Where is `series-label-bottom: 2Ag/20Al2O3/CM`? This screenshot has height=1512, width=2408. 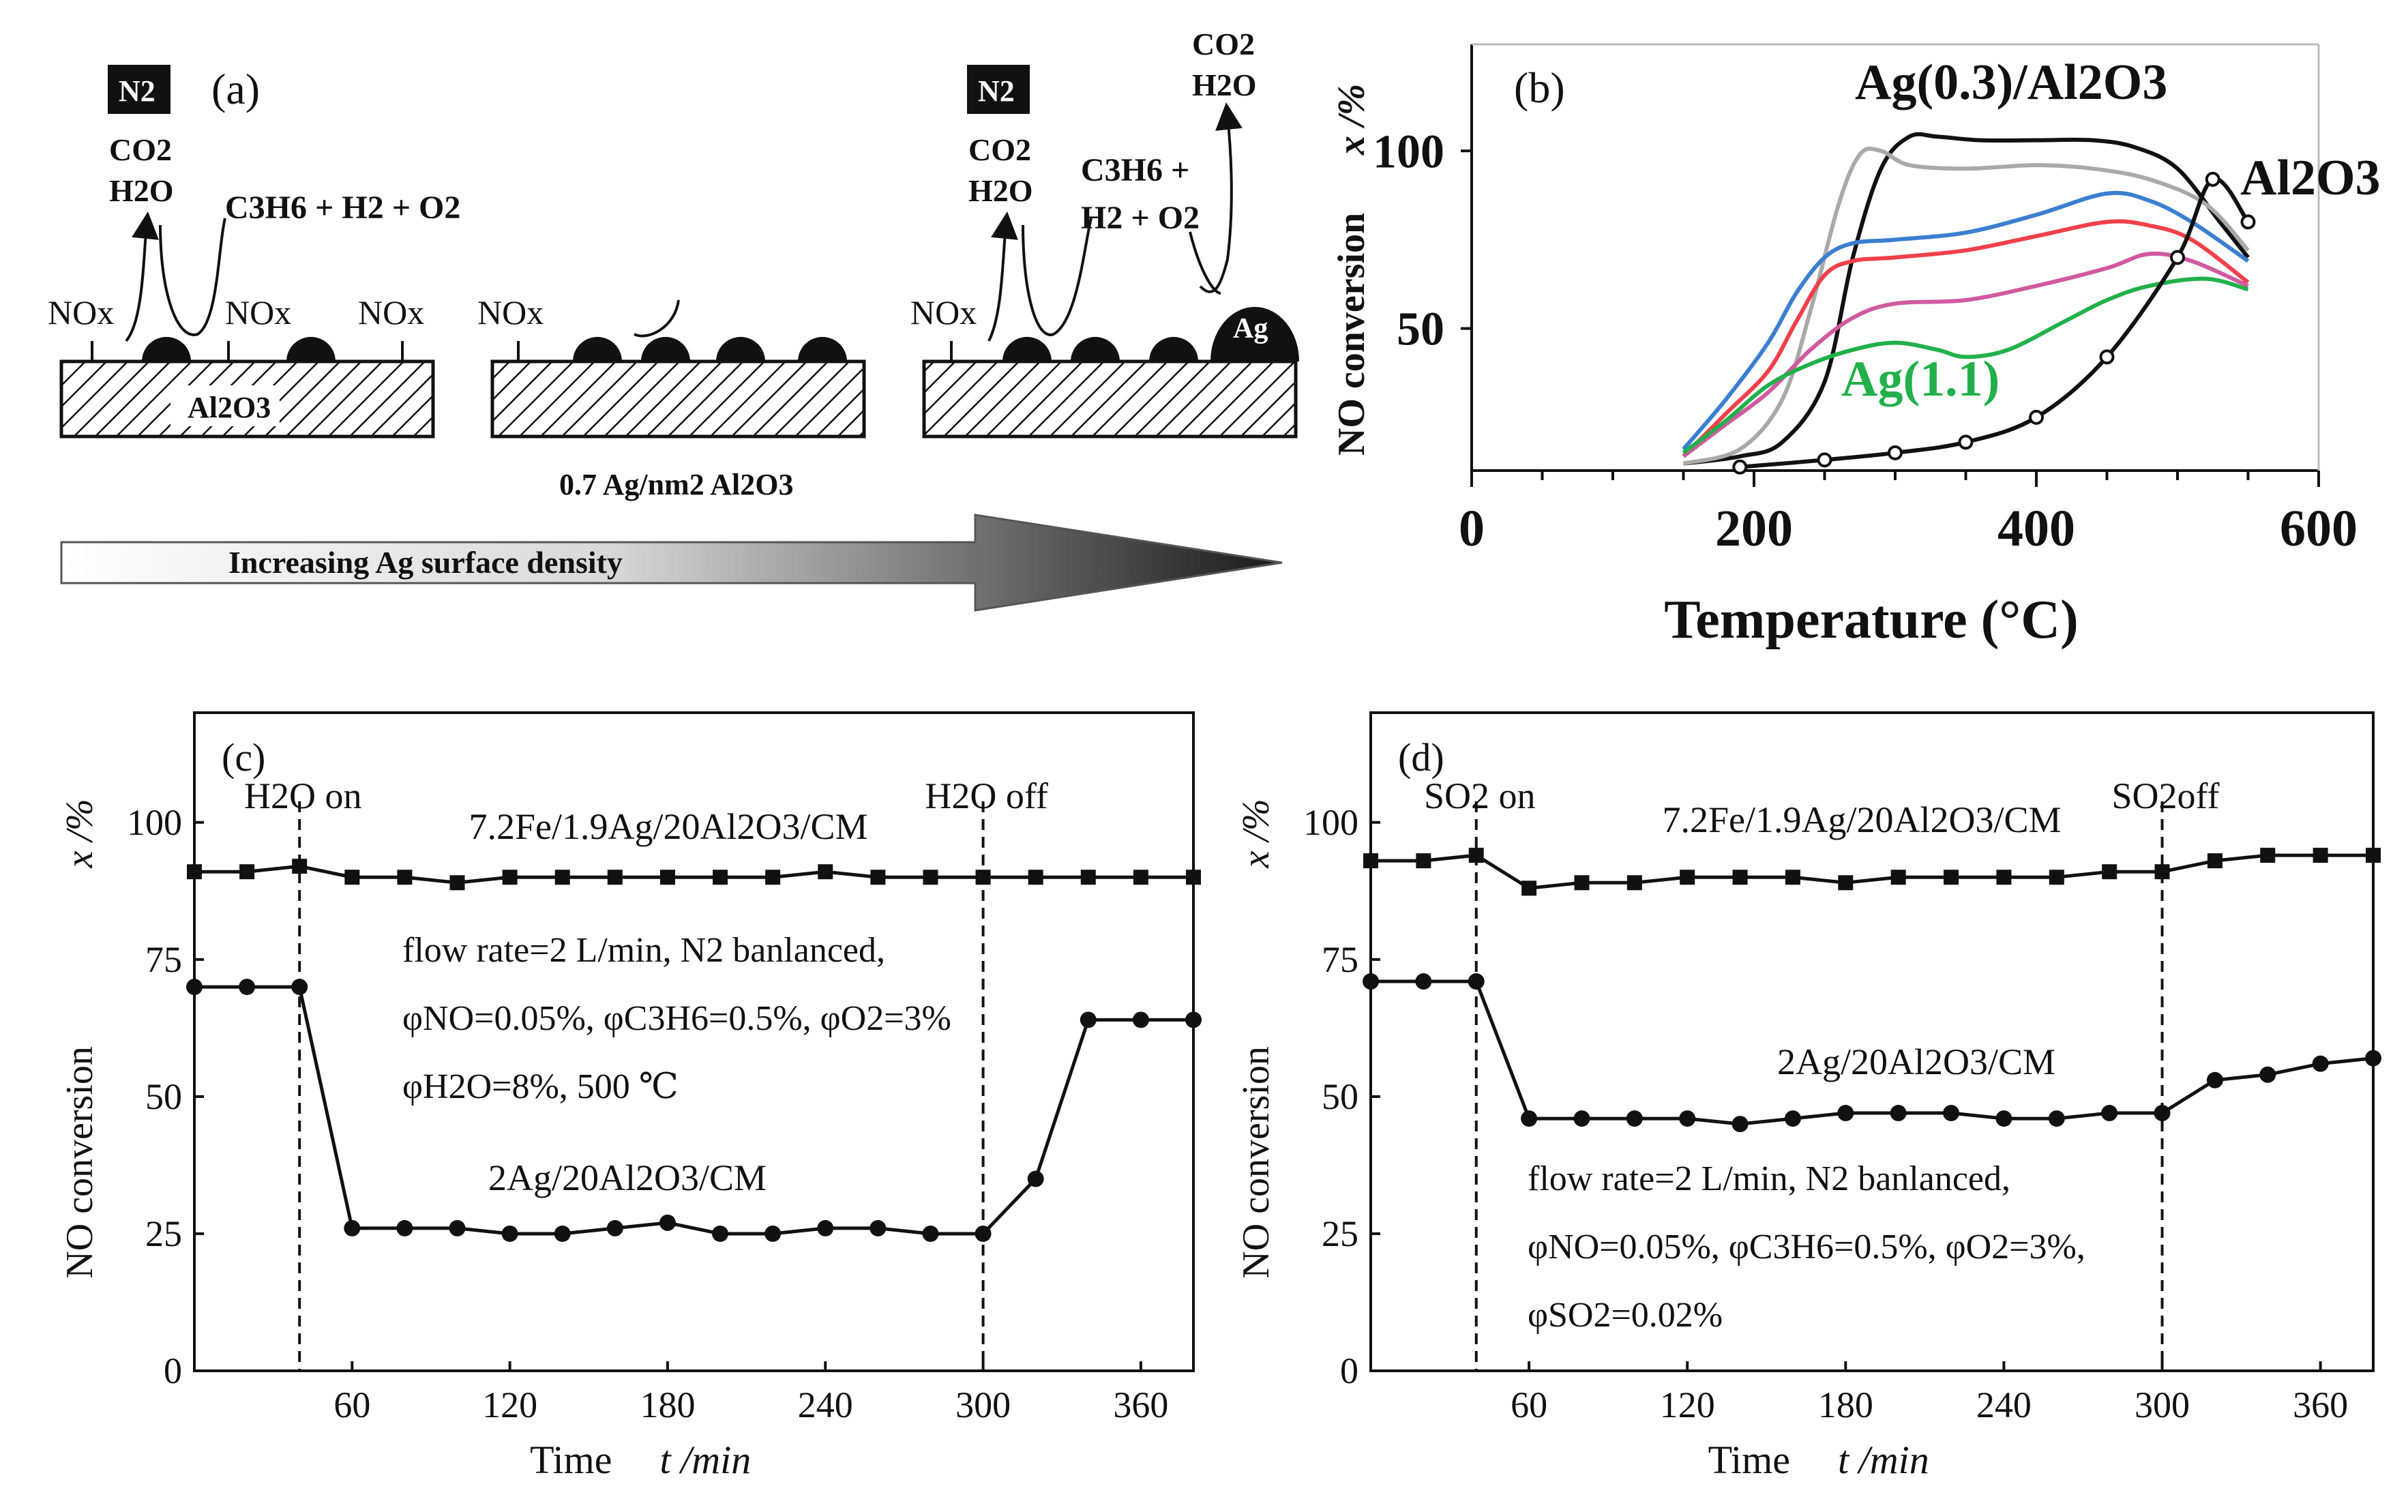 series-label-bottom: 2Ag/20Al2O3/CM is located at coordinates (1916, 1061).